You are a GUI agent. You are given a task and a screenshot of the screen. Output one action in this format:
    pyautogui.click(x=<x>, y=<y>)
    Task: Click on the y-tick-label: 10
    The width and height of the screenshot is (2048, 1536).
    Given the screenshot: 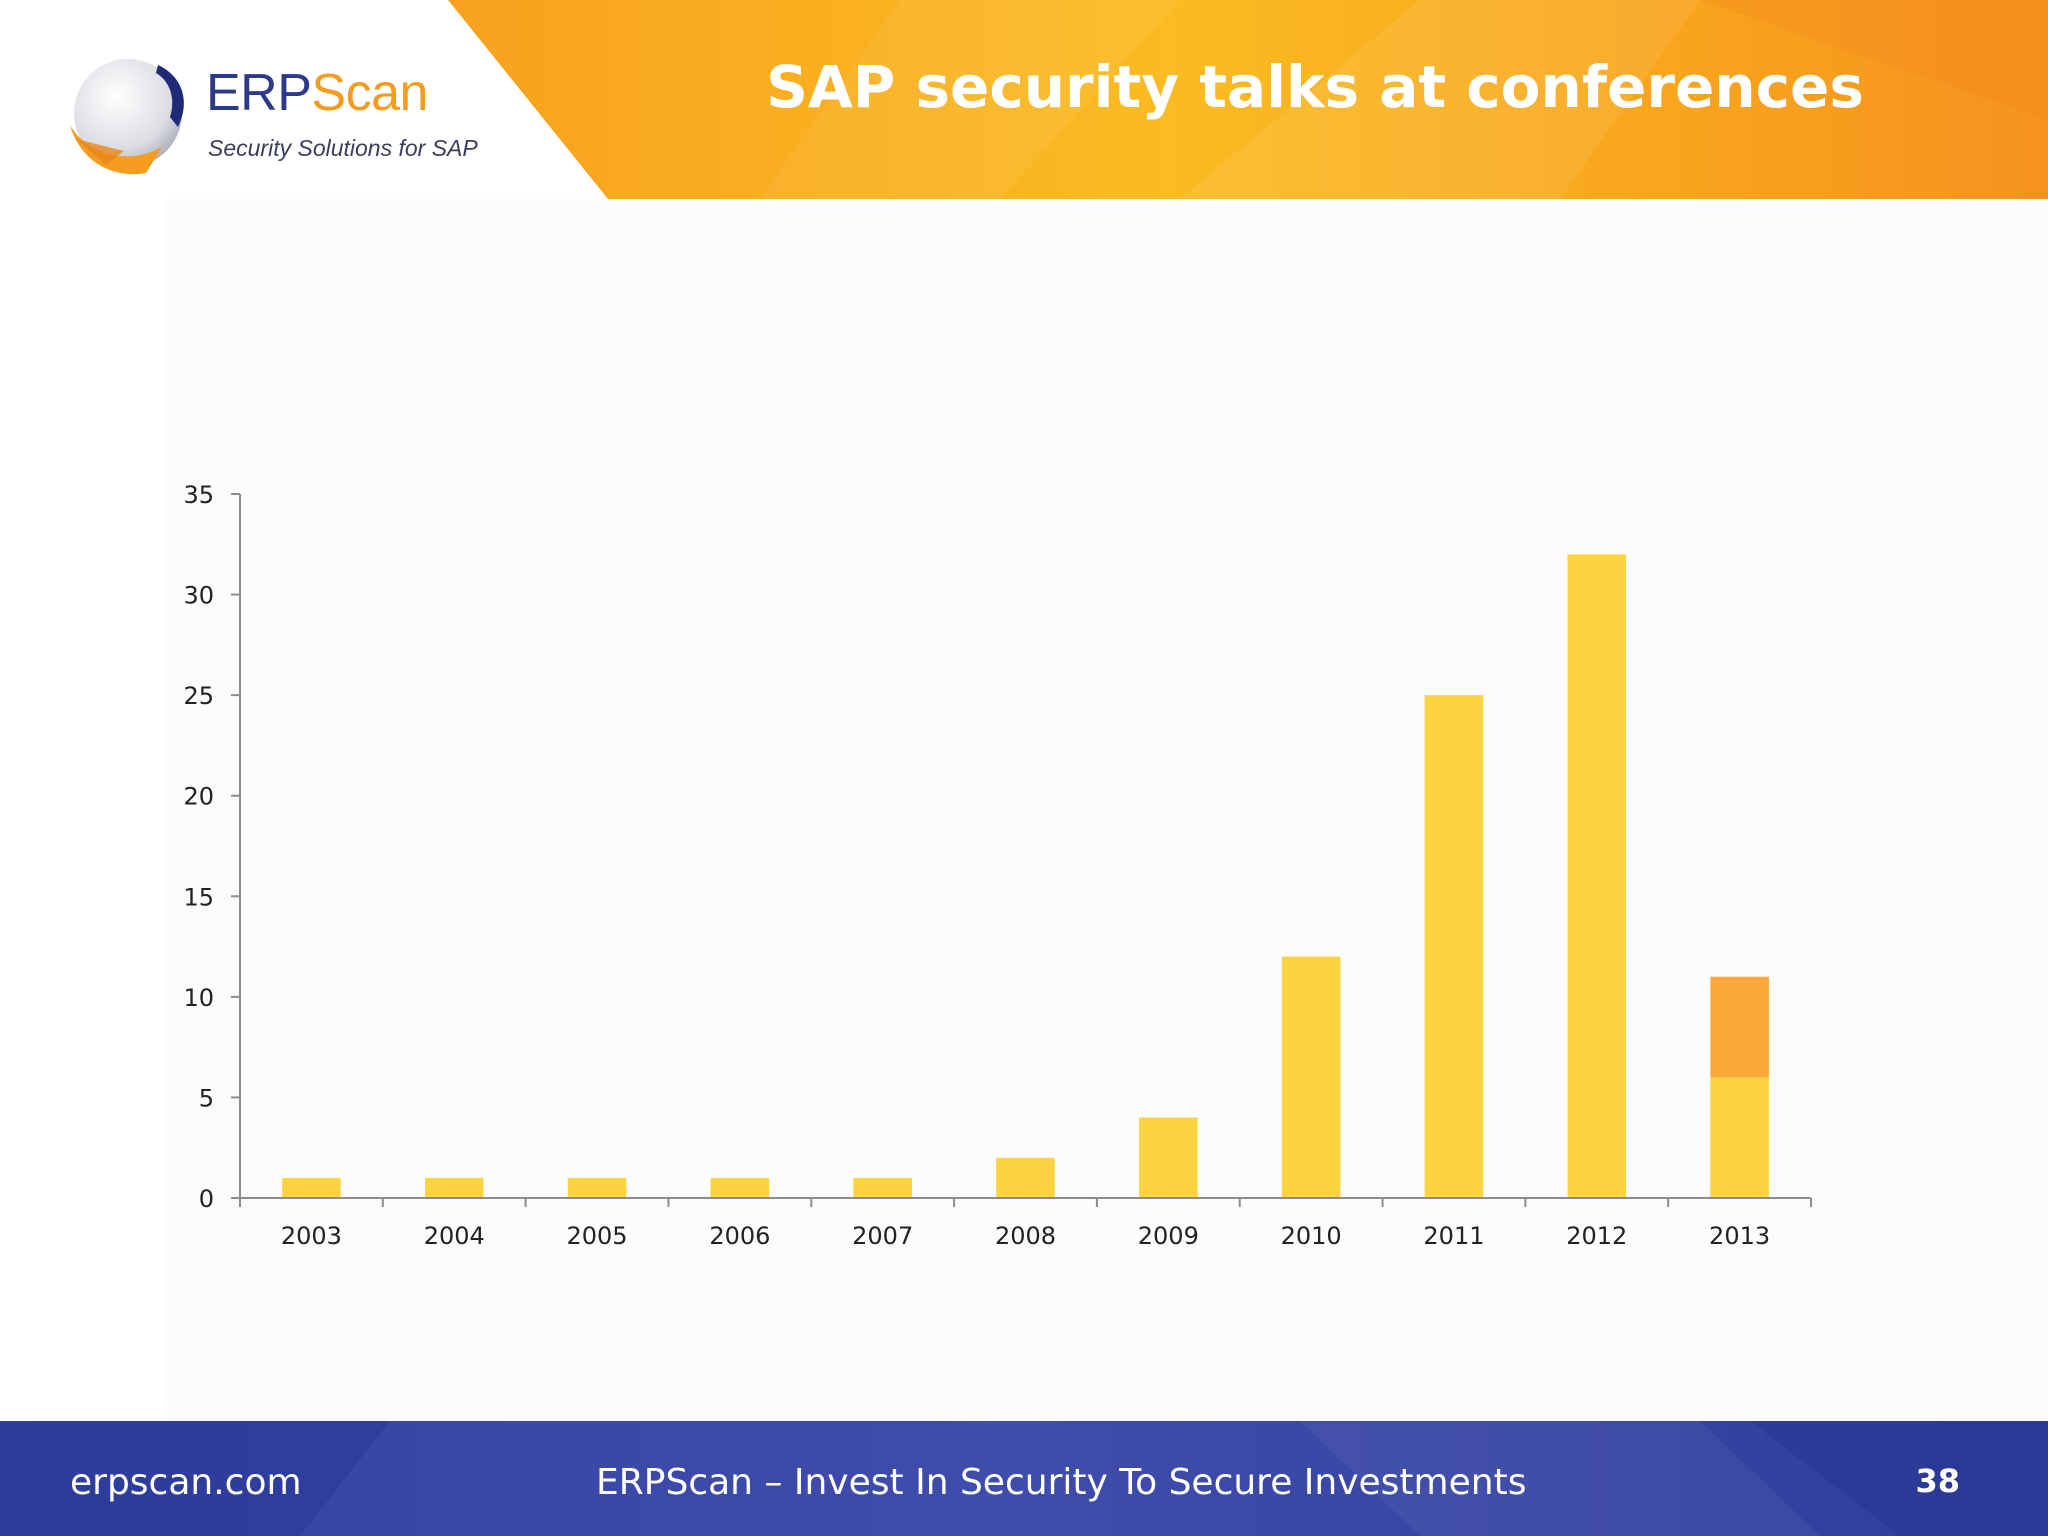 What is the action you would take?
    pyautogui.click(x=198, y=998)
    